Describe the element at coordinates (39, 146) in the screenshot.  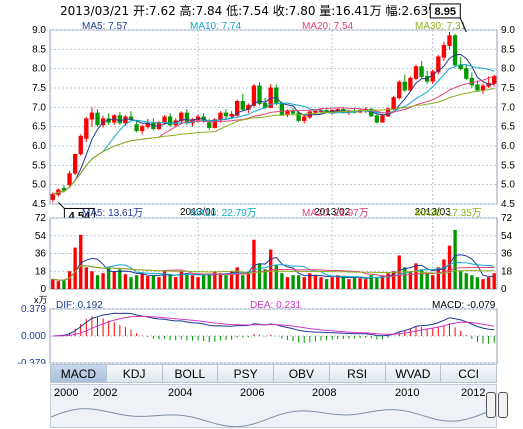
I see `price-ytick-left: 6.0` at that location.